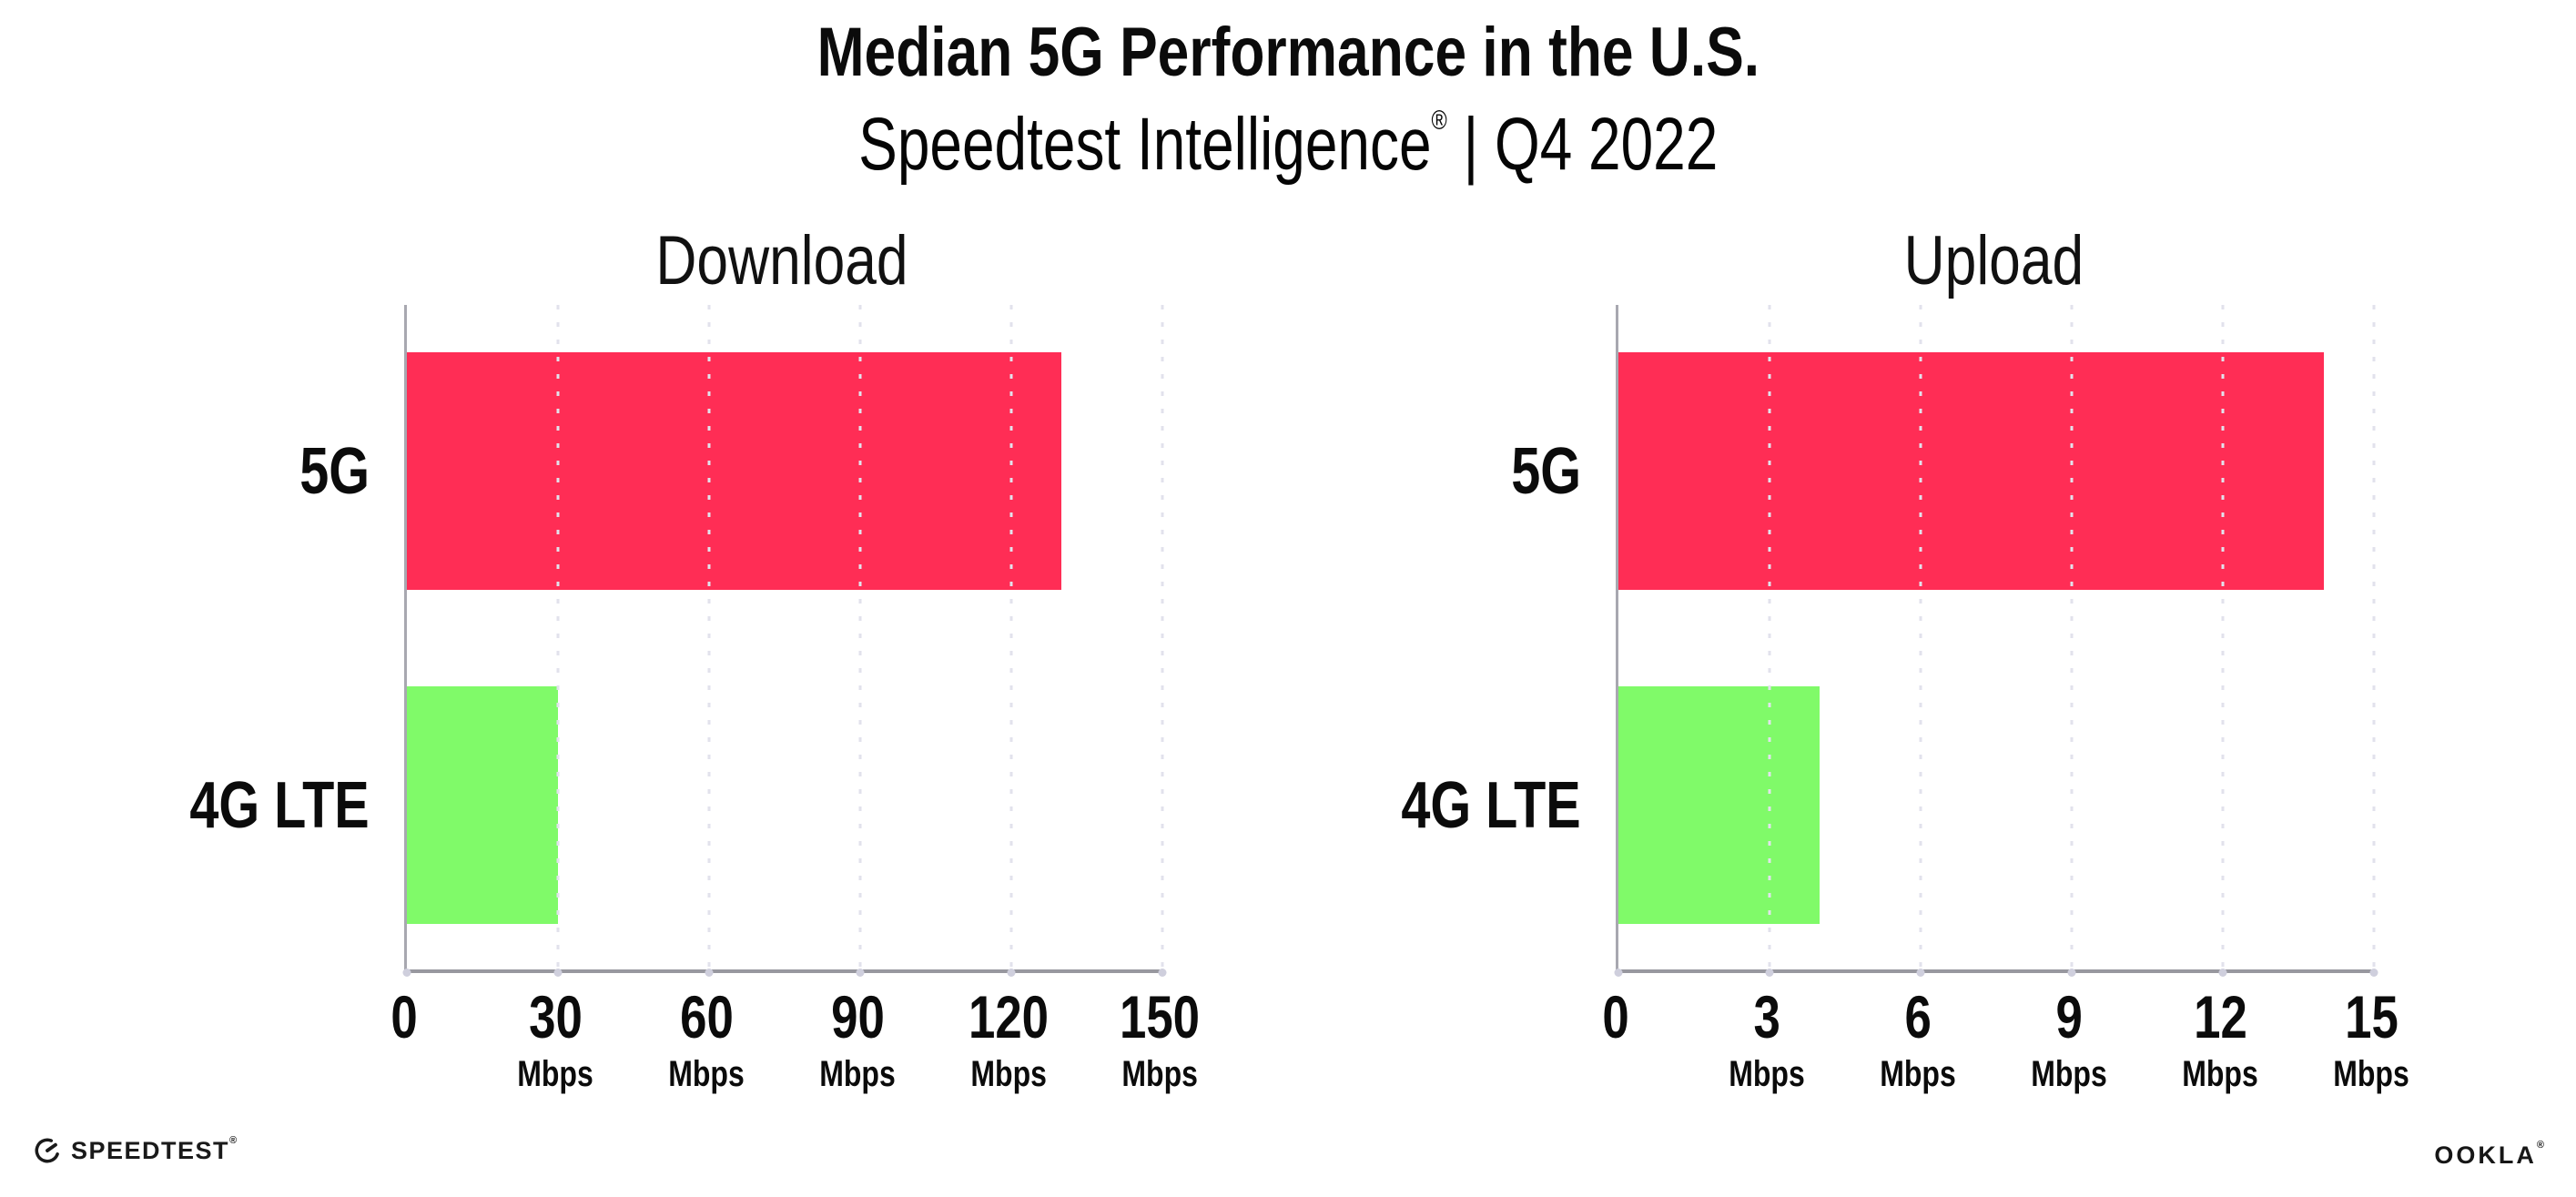  I want to click on ookla-registered-mark: ®, so click(2541, 1146).